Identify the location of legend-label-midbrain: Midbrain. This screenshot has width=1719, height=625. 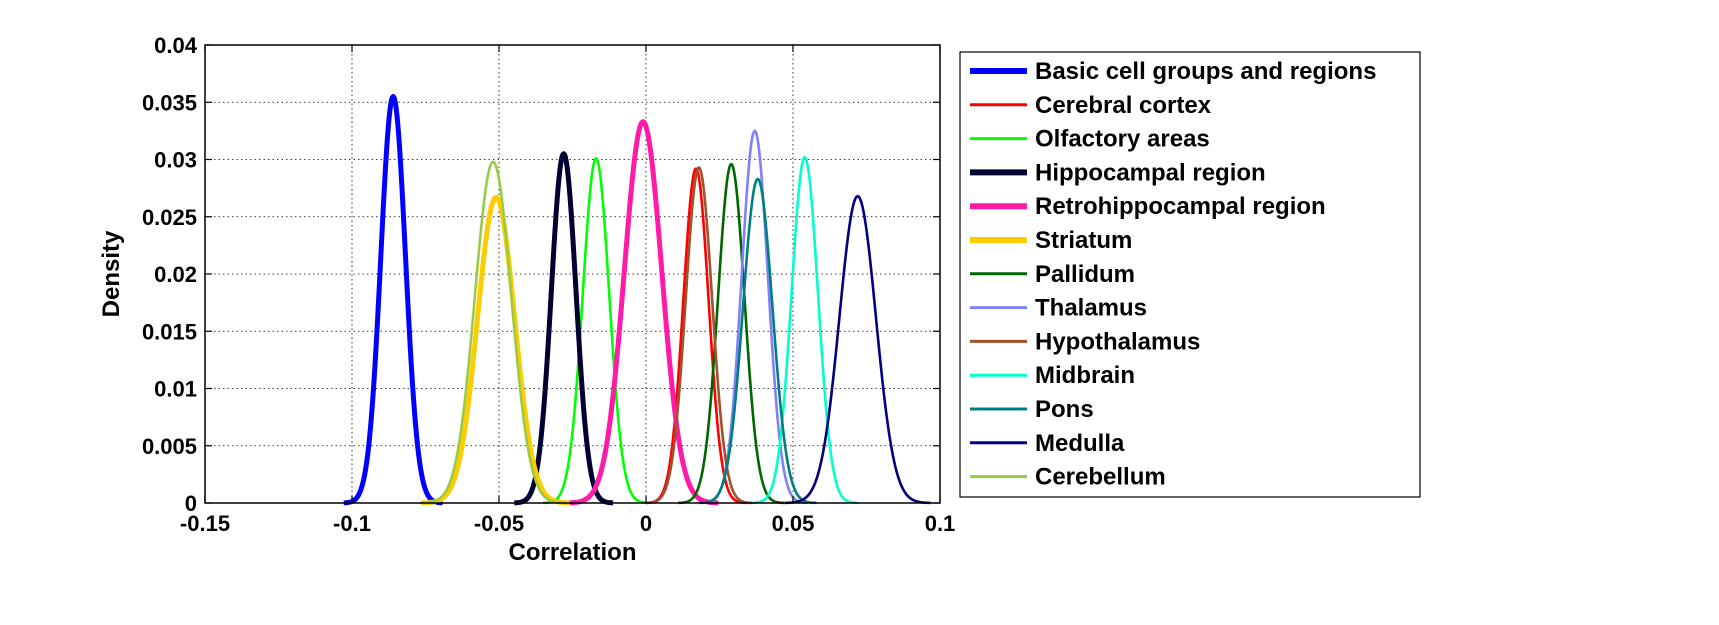
(1085, 375).